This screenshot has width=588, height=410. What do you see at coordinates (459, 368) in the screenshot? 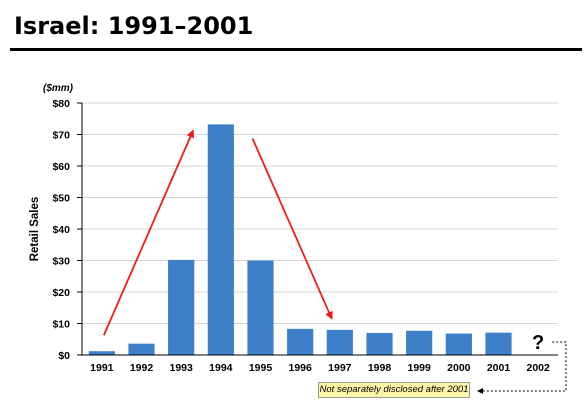
I see `x-tick-label: 2000` at bounding box center [459, 368].